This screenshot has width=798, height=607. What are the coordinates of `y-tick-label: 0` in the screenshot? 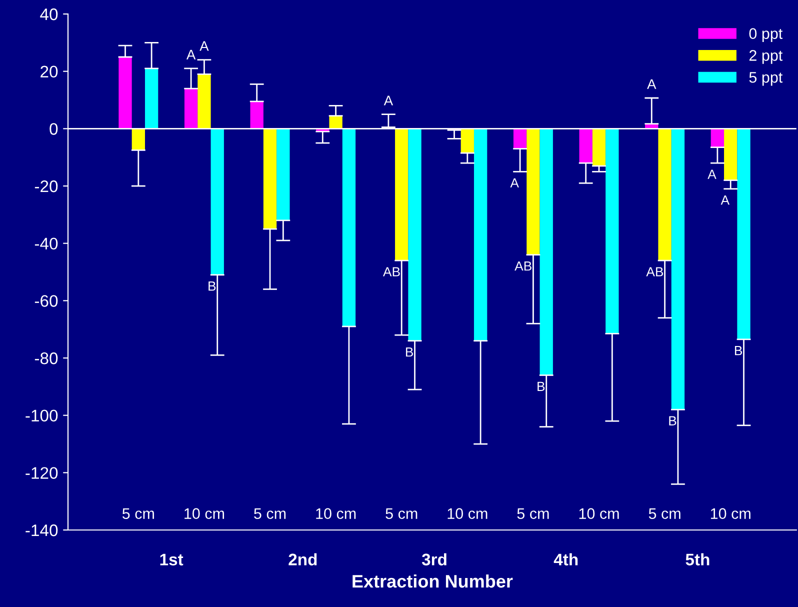 It's located at (54, 129).